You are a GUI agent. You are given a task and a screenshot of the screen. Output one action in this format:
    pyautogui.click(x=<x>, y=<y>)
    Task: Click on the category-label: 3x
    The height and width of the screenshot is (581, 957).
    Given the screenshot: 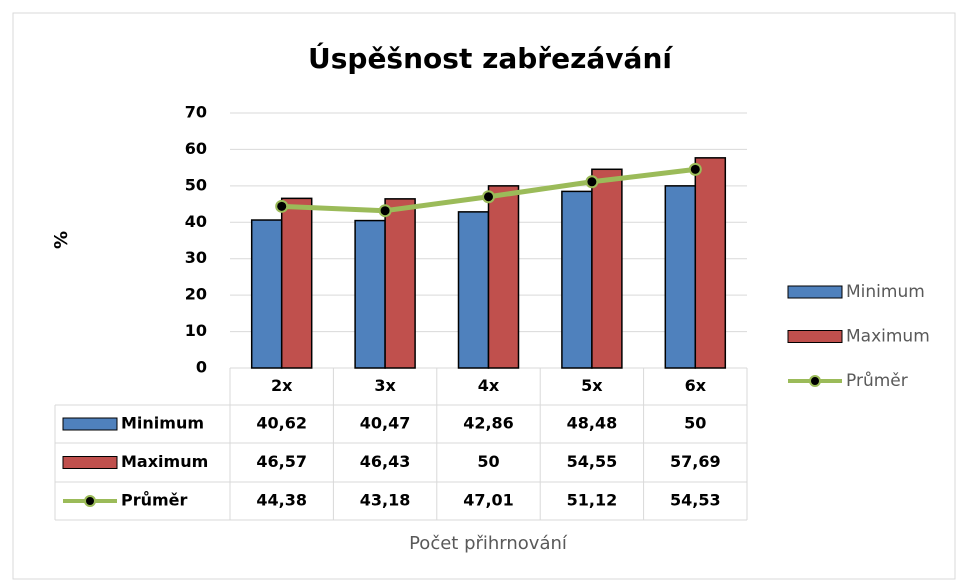 What is the action you would take?
    pyautogui.click(x=385, y=385)
    